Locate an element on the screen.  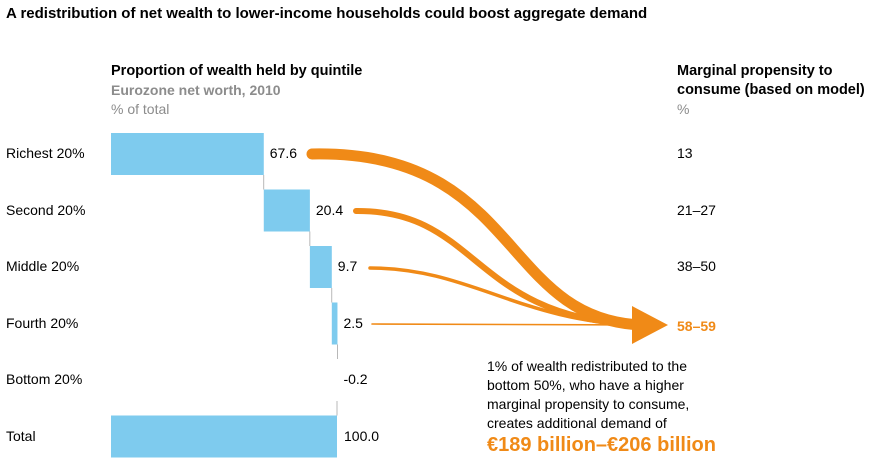
arrowhead is located at coordinates (650, 325).